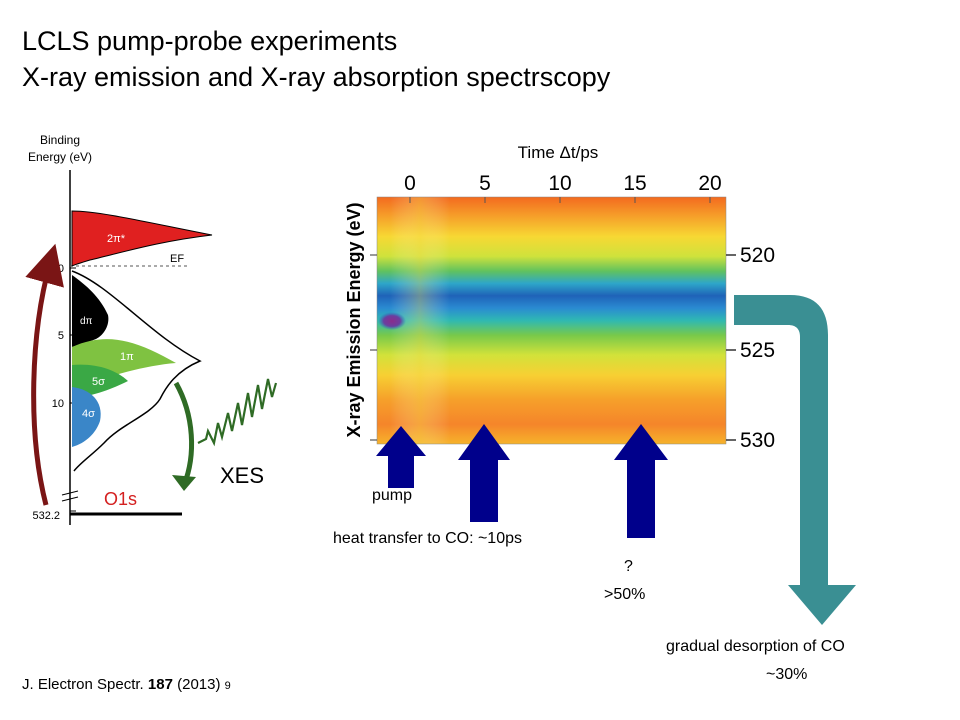  Describe the element at coordinates (625, 594) in the screenshot. I see `question-pct-label: >50%` at that location.